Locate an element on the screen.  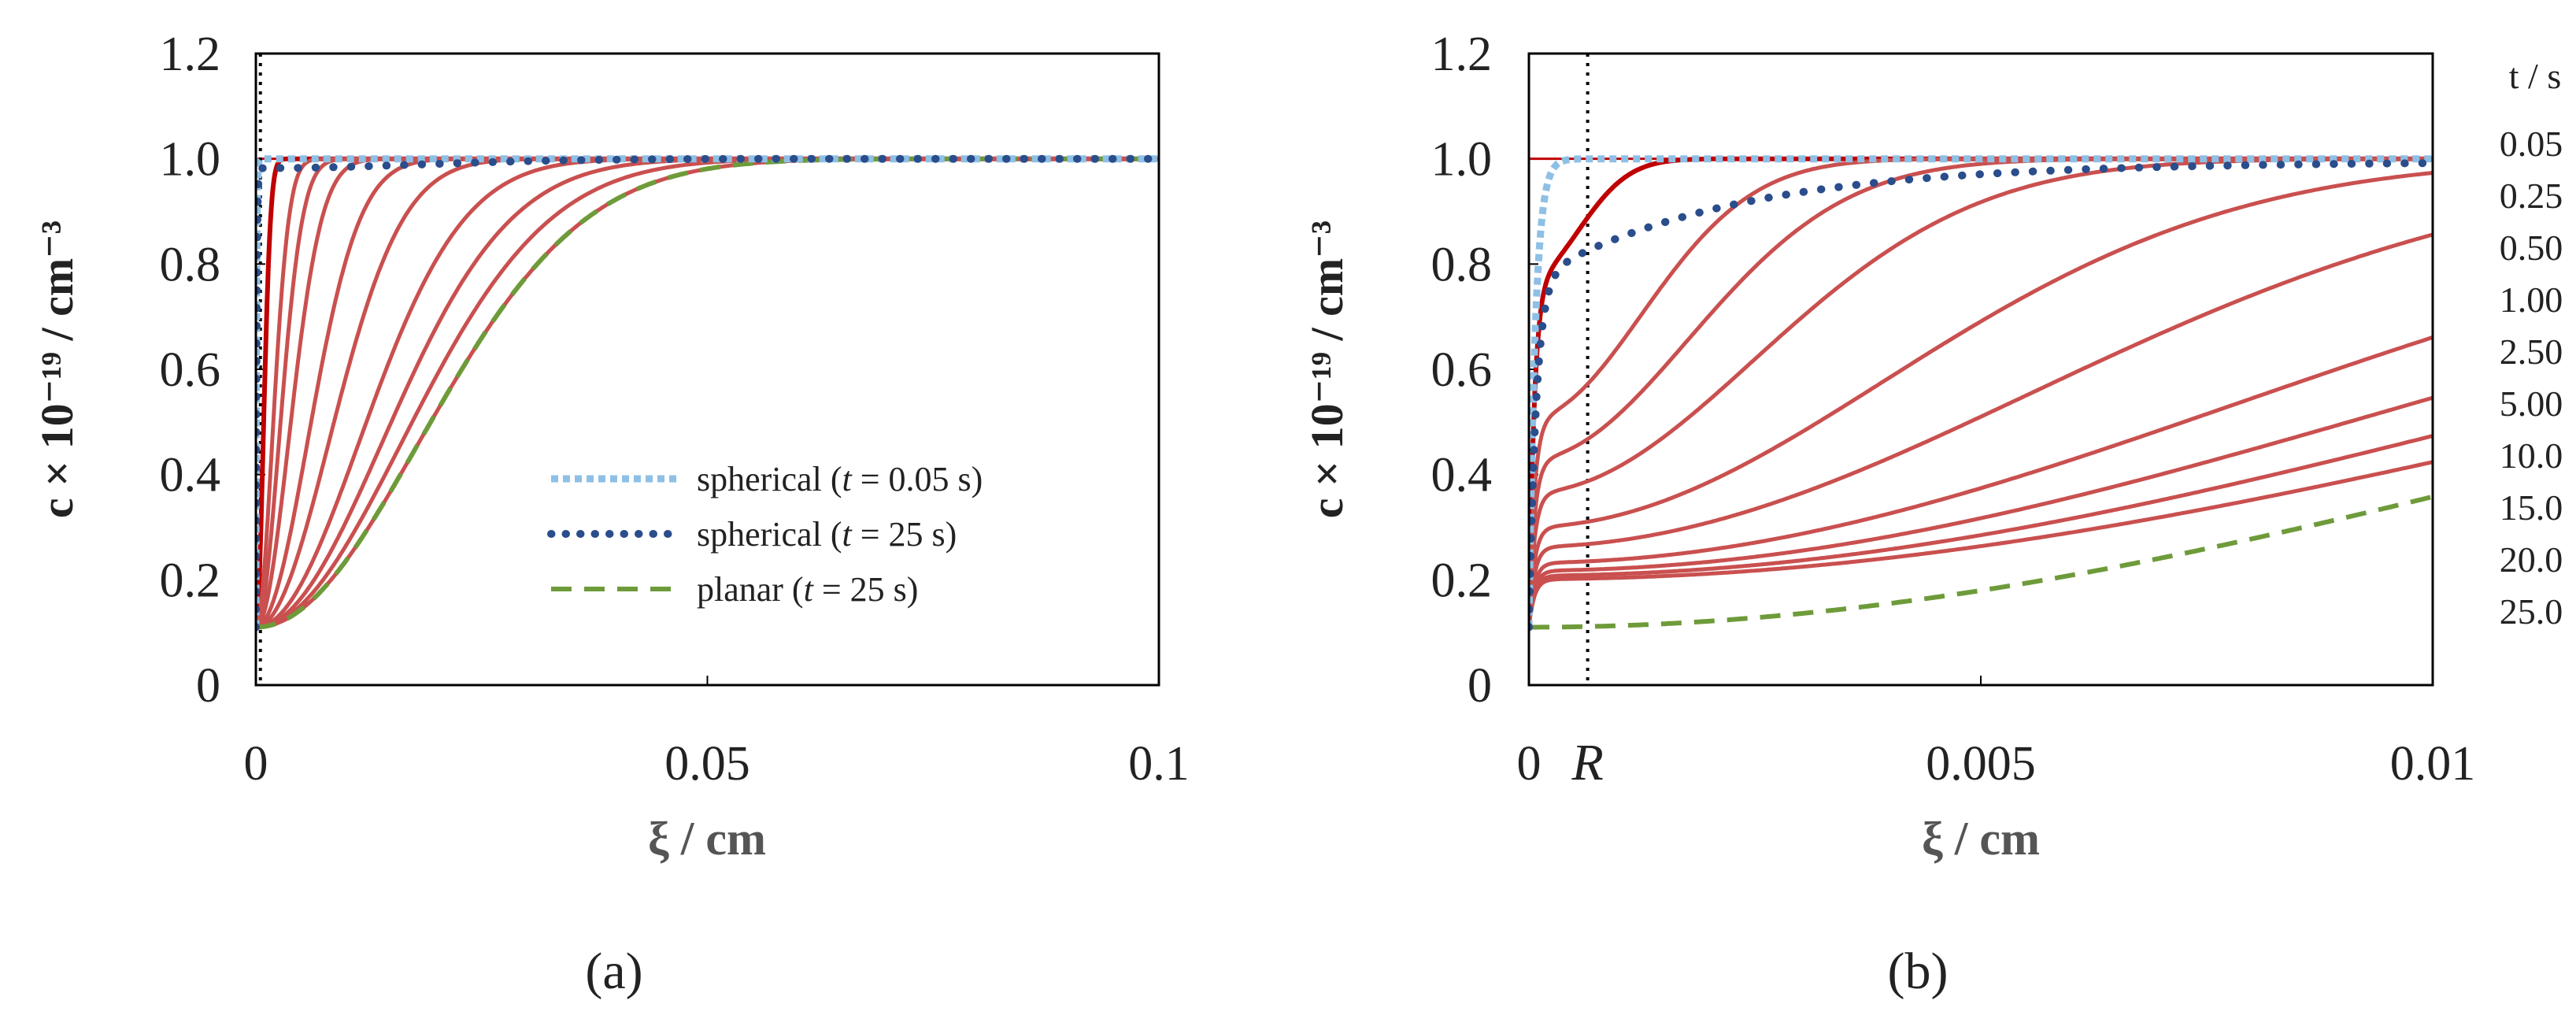
legend-label: spherical (t = 0.05 s) is located at coordinates (840, 479).